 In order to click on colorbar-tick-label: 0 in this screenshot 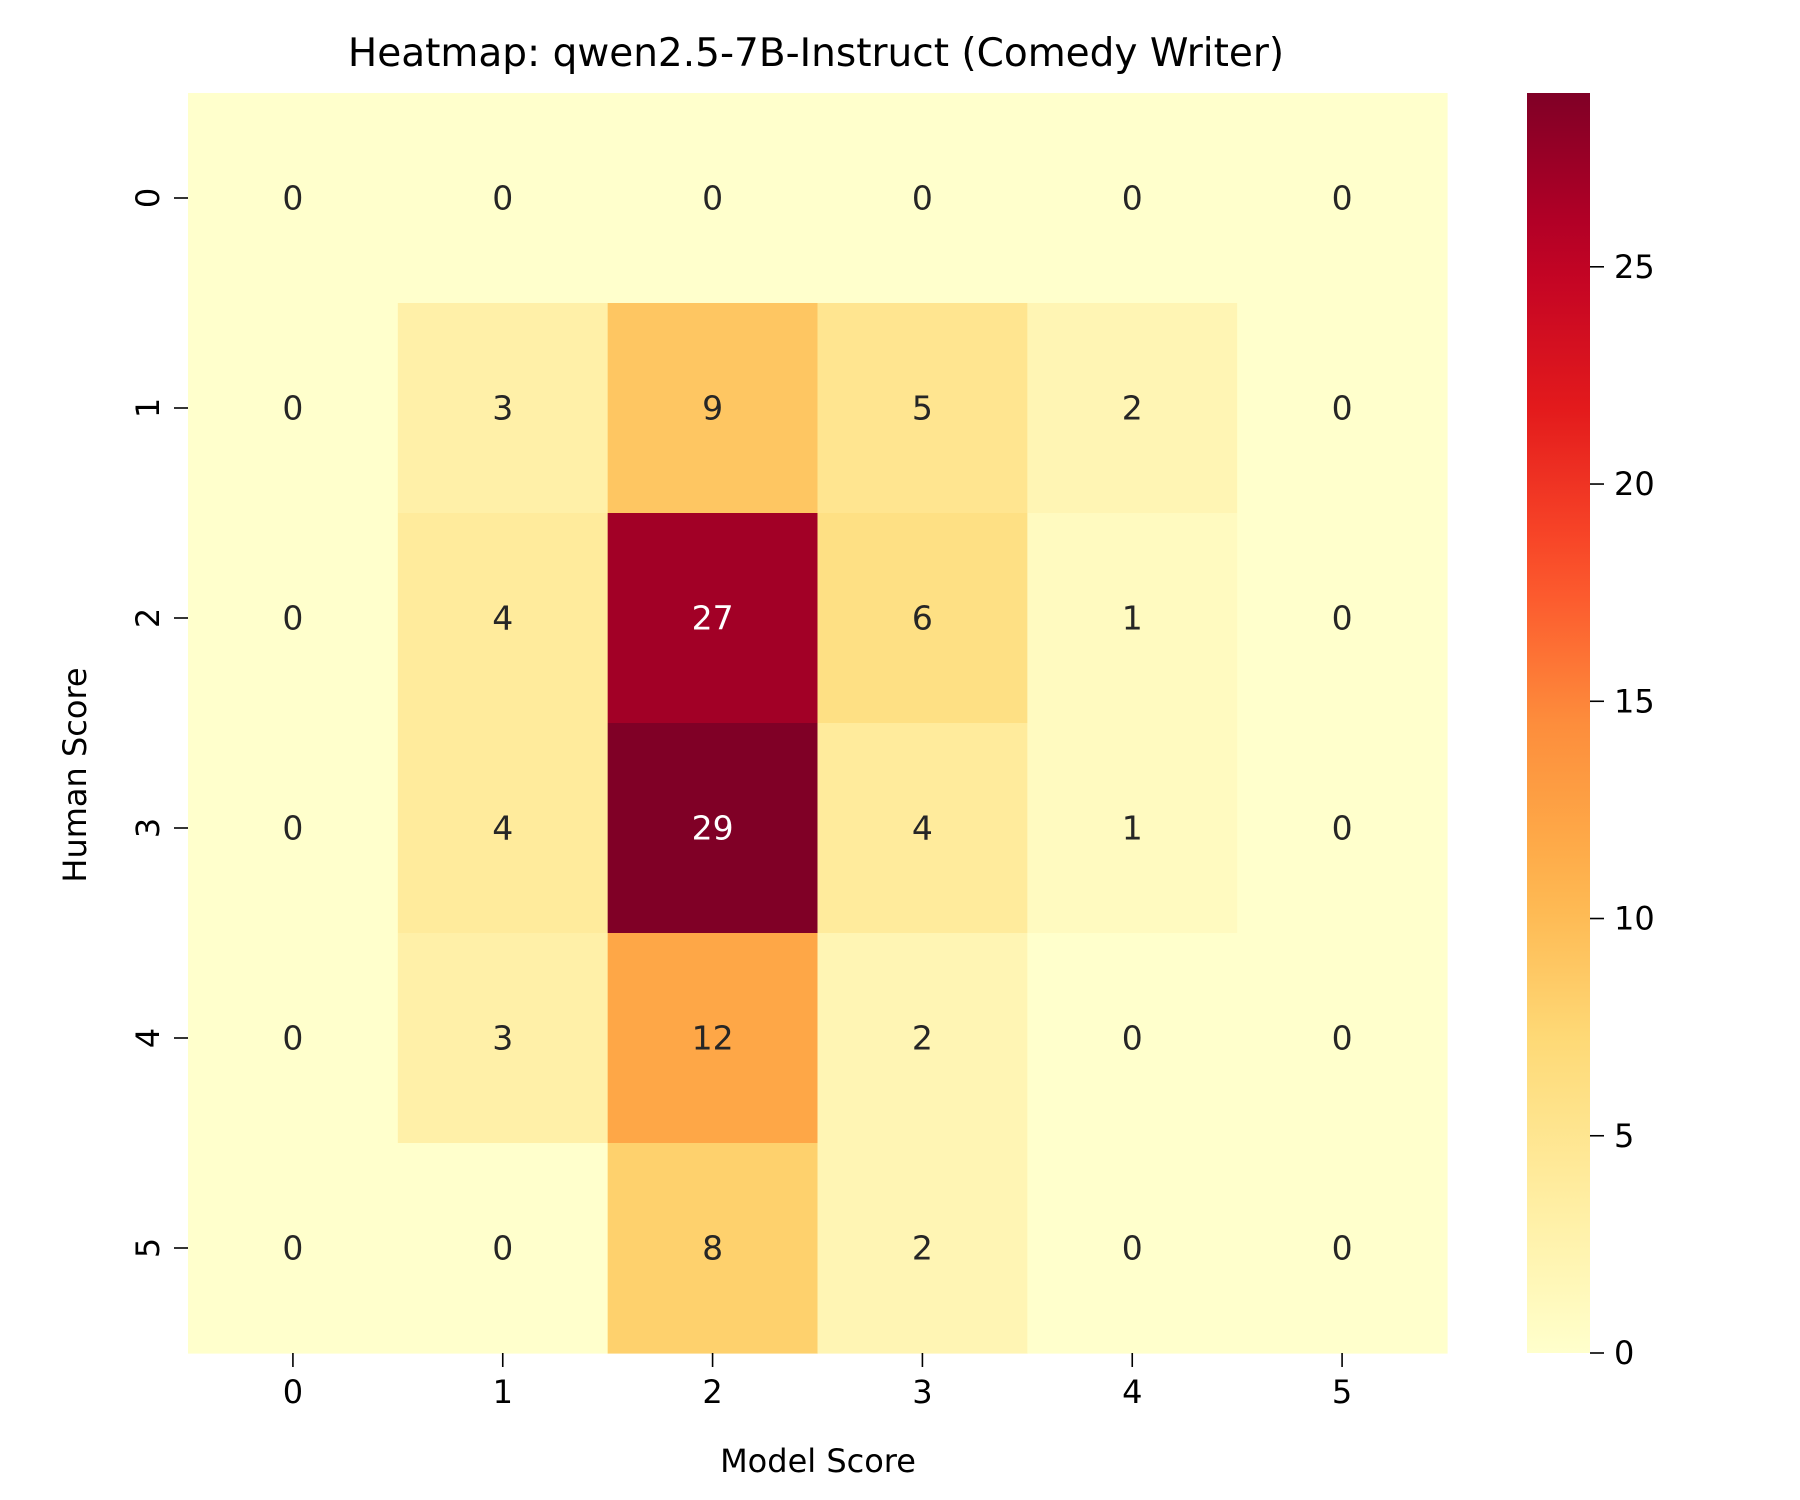, I will do `click(1624, 1353)`.